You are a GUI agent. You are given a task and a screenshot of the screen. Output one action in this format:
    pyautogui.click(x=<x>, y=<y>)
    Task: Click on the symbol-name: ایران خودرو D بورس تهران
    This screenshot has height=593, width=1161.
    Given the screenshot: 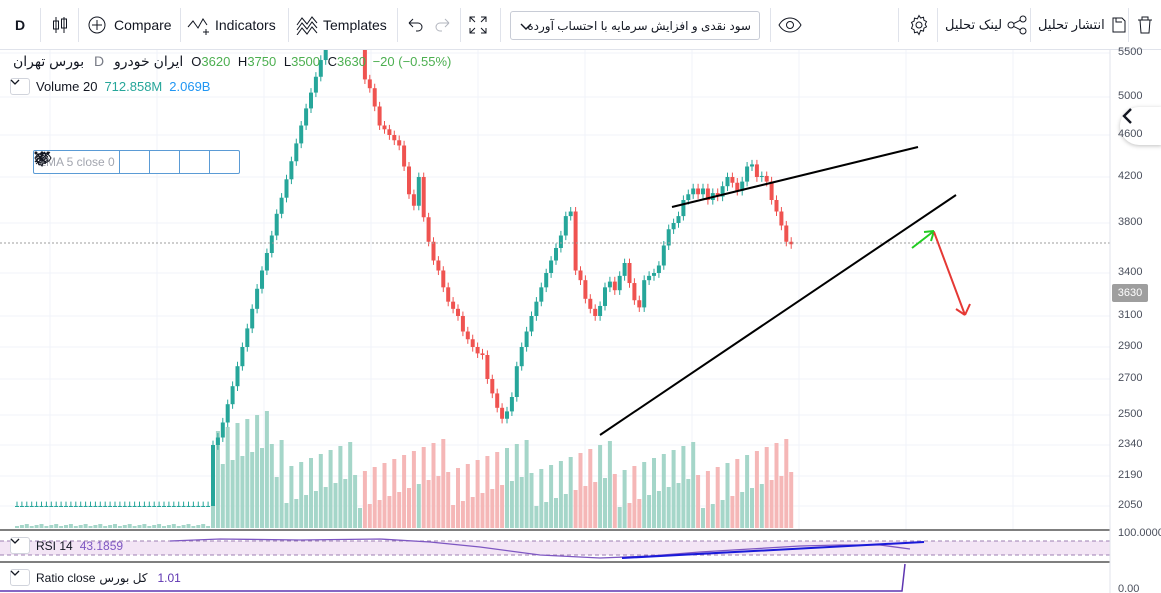 What is the action you would take?
    pyautogui.click(x=98, y=61)
    